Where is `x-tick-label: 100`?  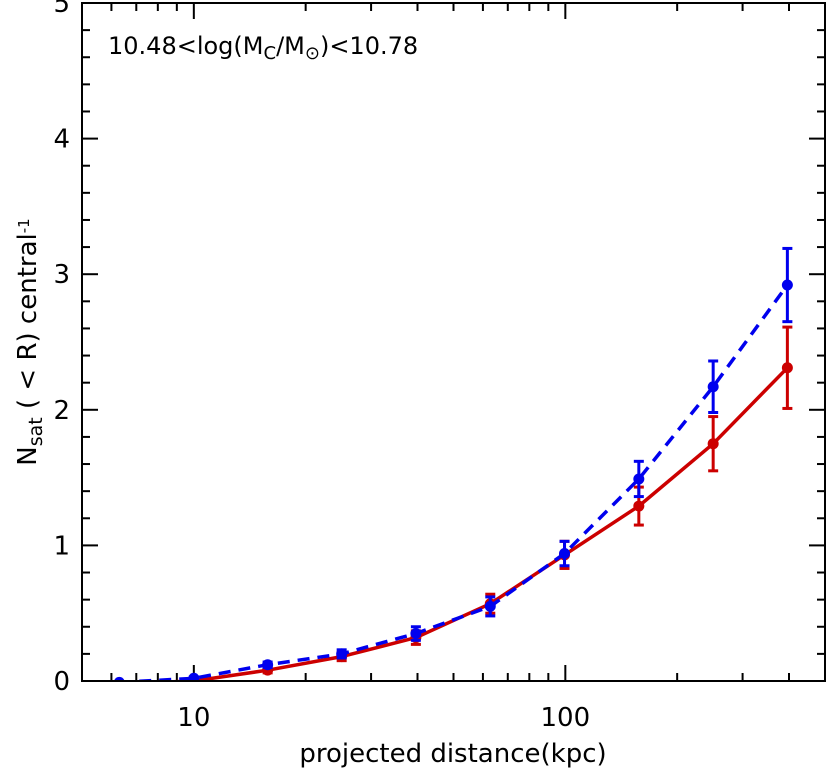 x-tick-label: 100 is located at coordinates (566, 718).